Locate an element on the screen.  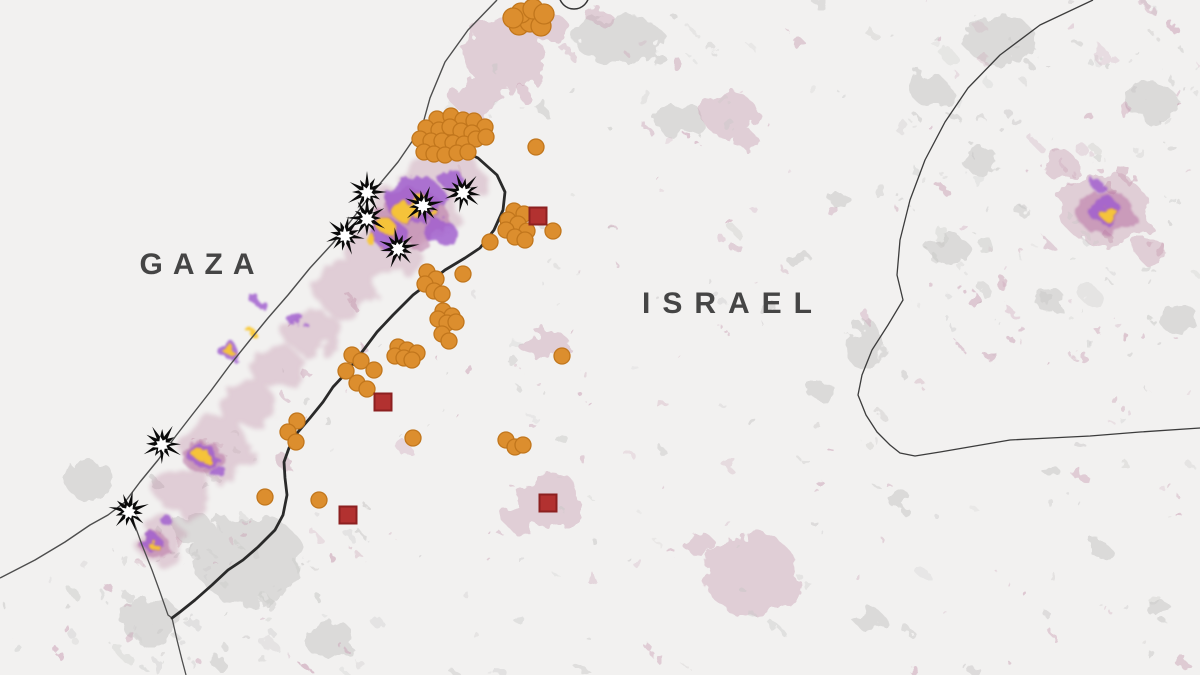
incident-marker-large is located at coordinates (544, 14).